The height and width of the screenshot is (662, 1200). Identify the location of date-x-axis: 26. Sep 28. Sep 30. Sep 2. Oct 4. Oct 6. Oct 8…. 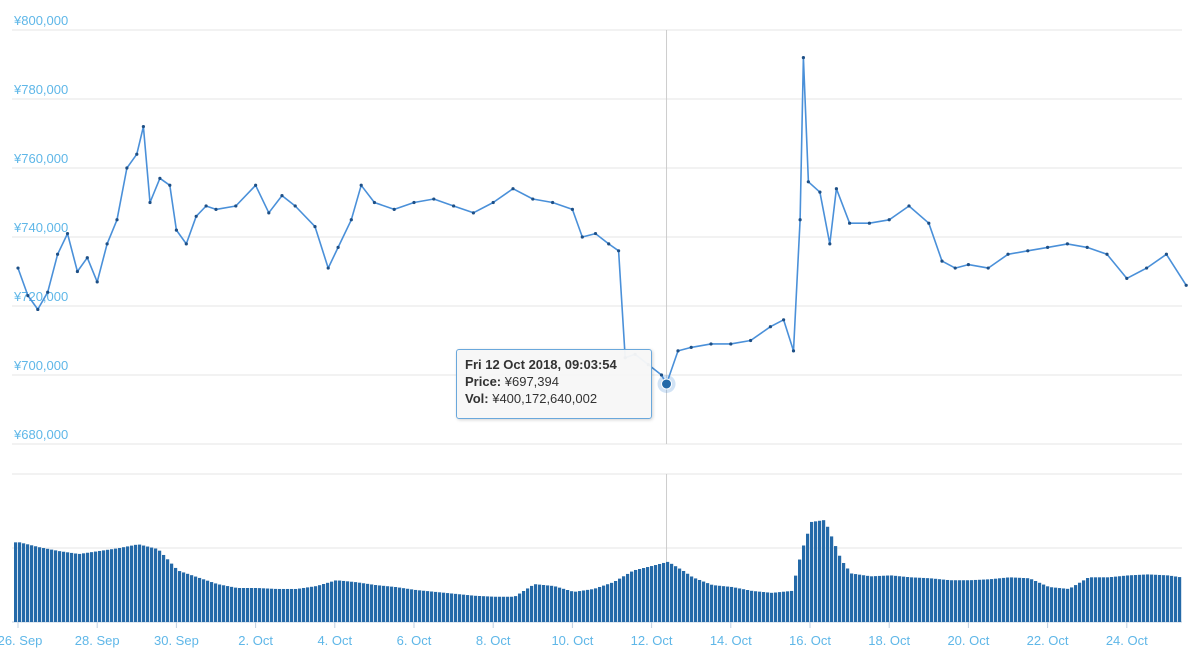
(574, 635).